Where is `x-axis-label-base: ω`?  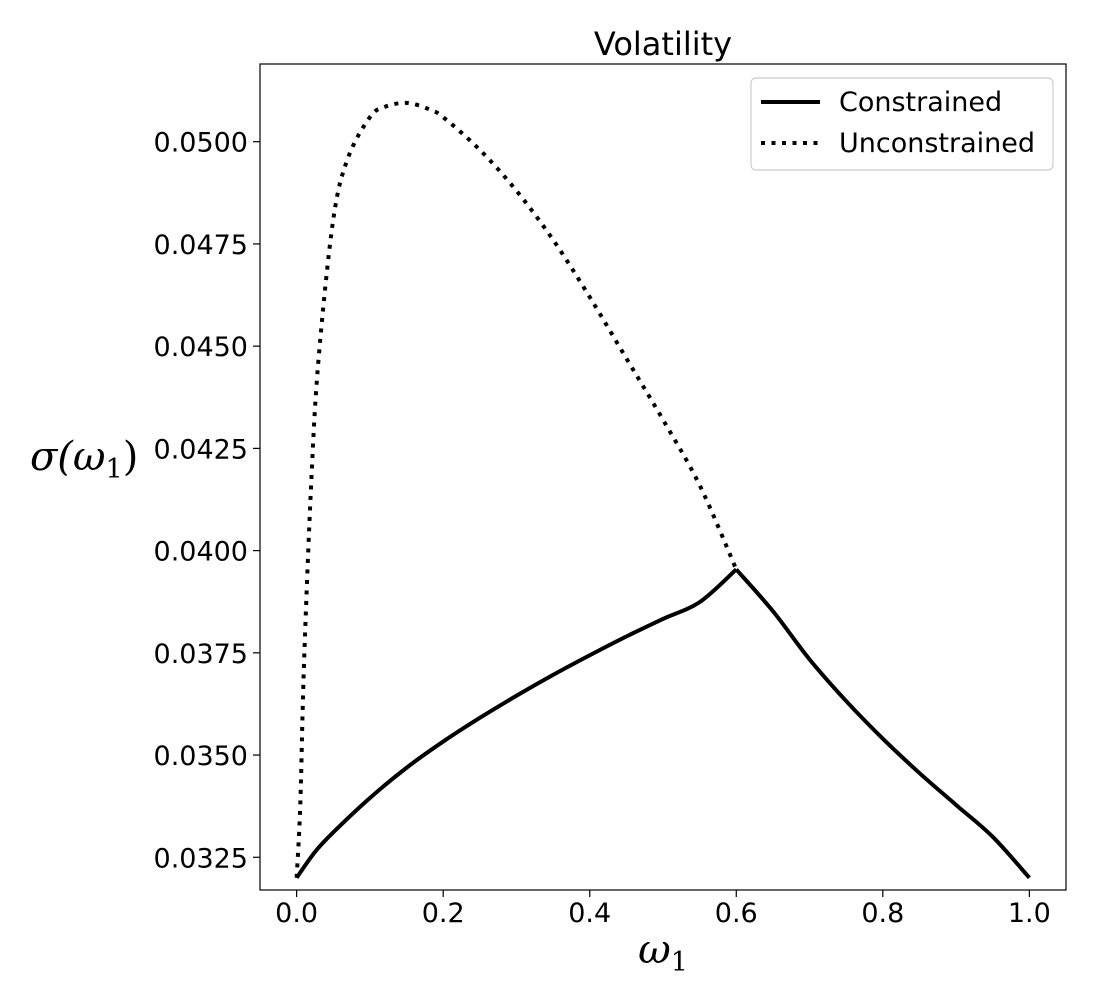
x-axis-label-base: ω is located at coordinates (654, 950).